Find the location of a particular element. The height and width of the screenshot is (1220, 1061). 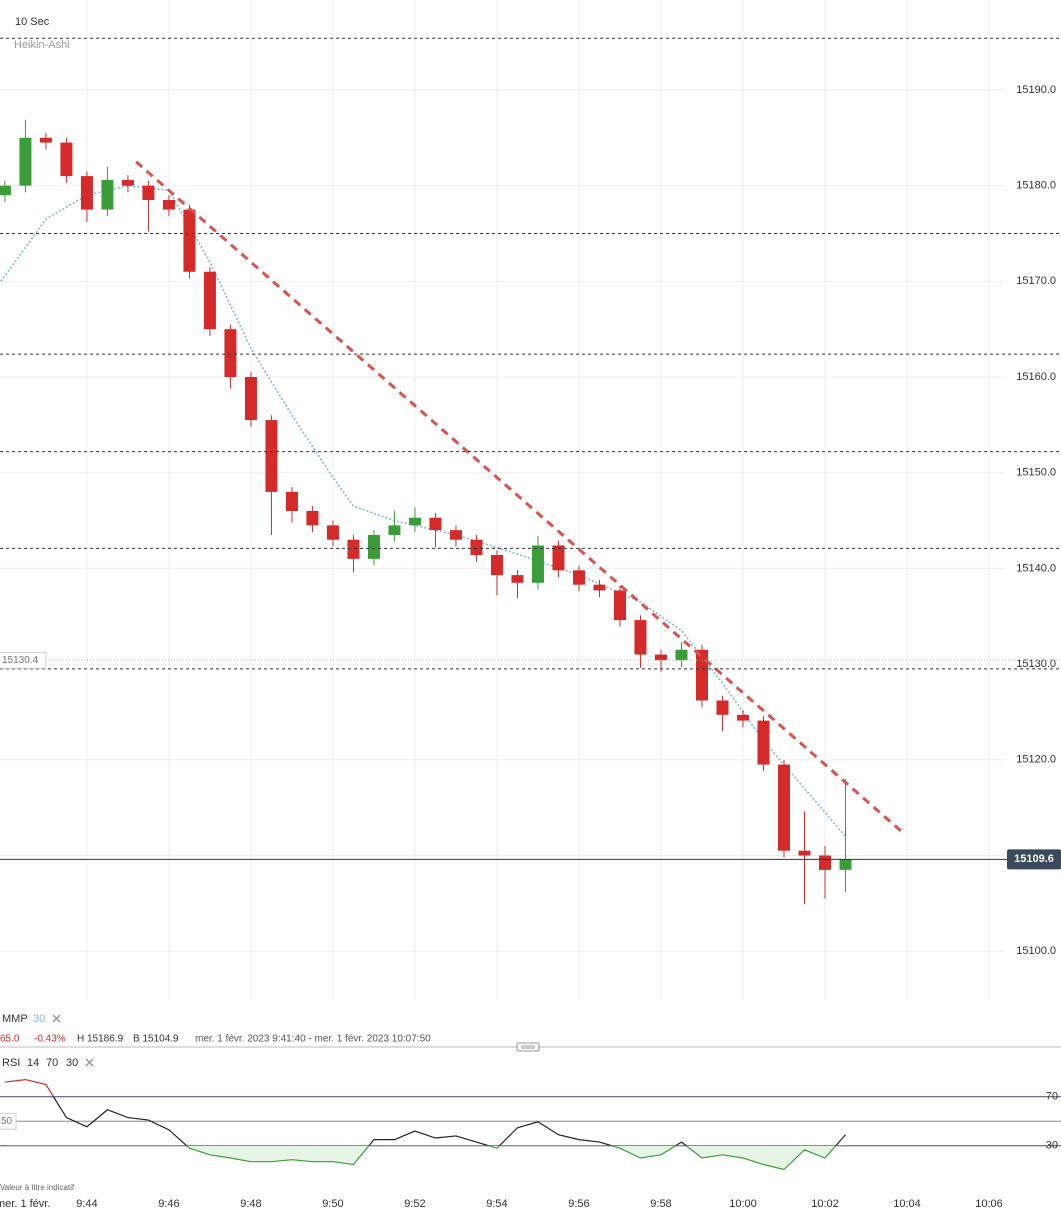

x-tick-label: 9:58 is located at coordinates (660, 1204).